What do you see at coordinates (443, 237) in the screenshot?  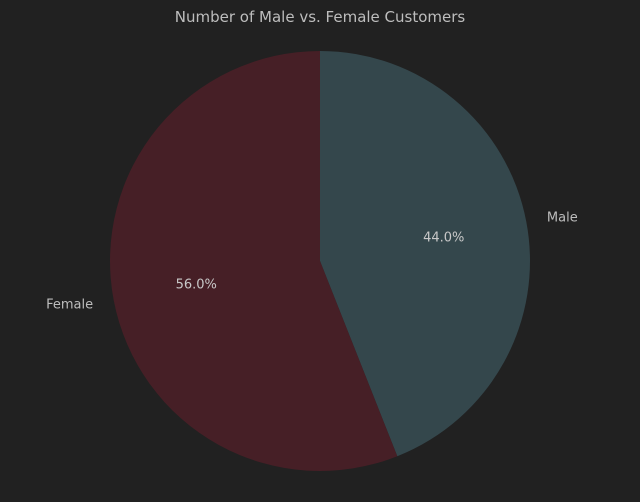 I see `pct-label-male: 44.0%` at bounding box center [443, 237].